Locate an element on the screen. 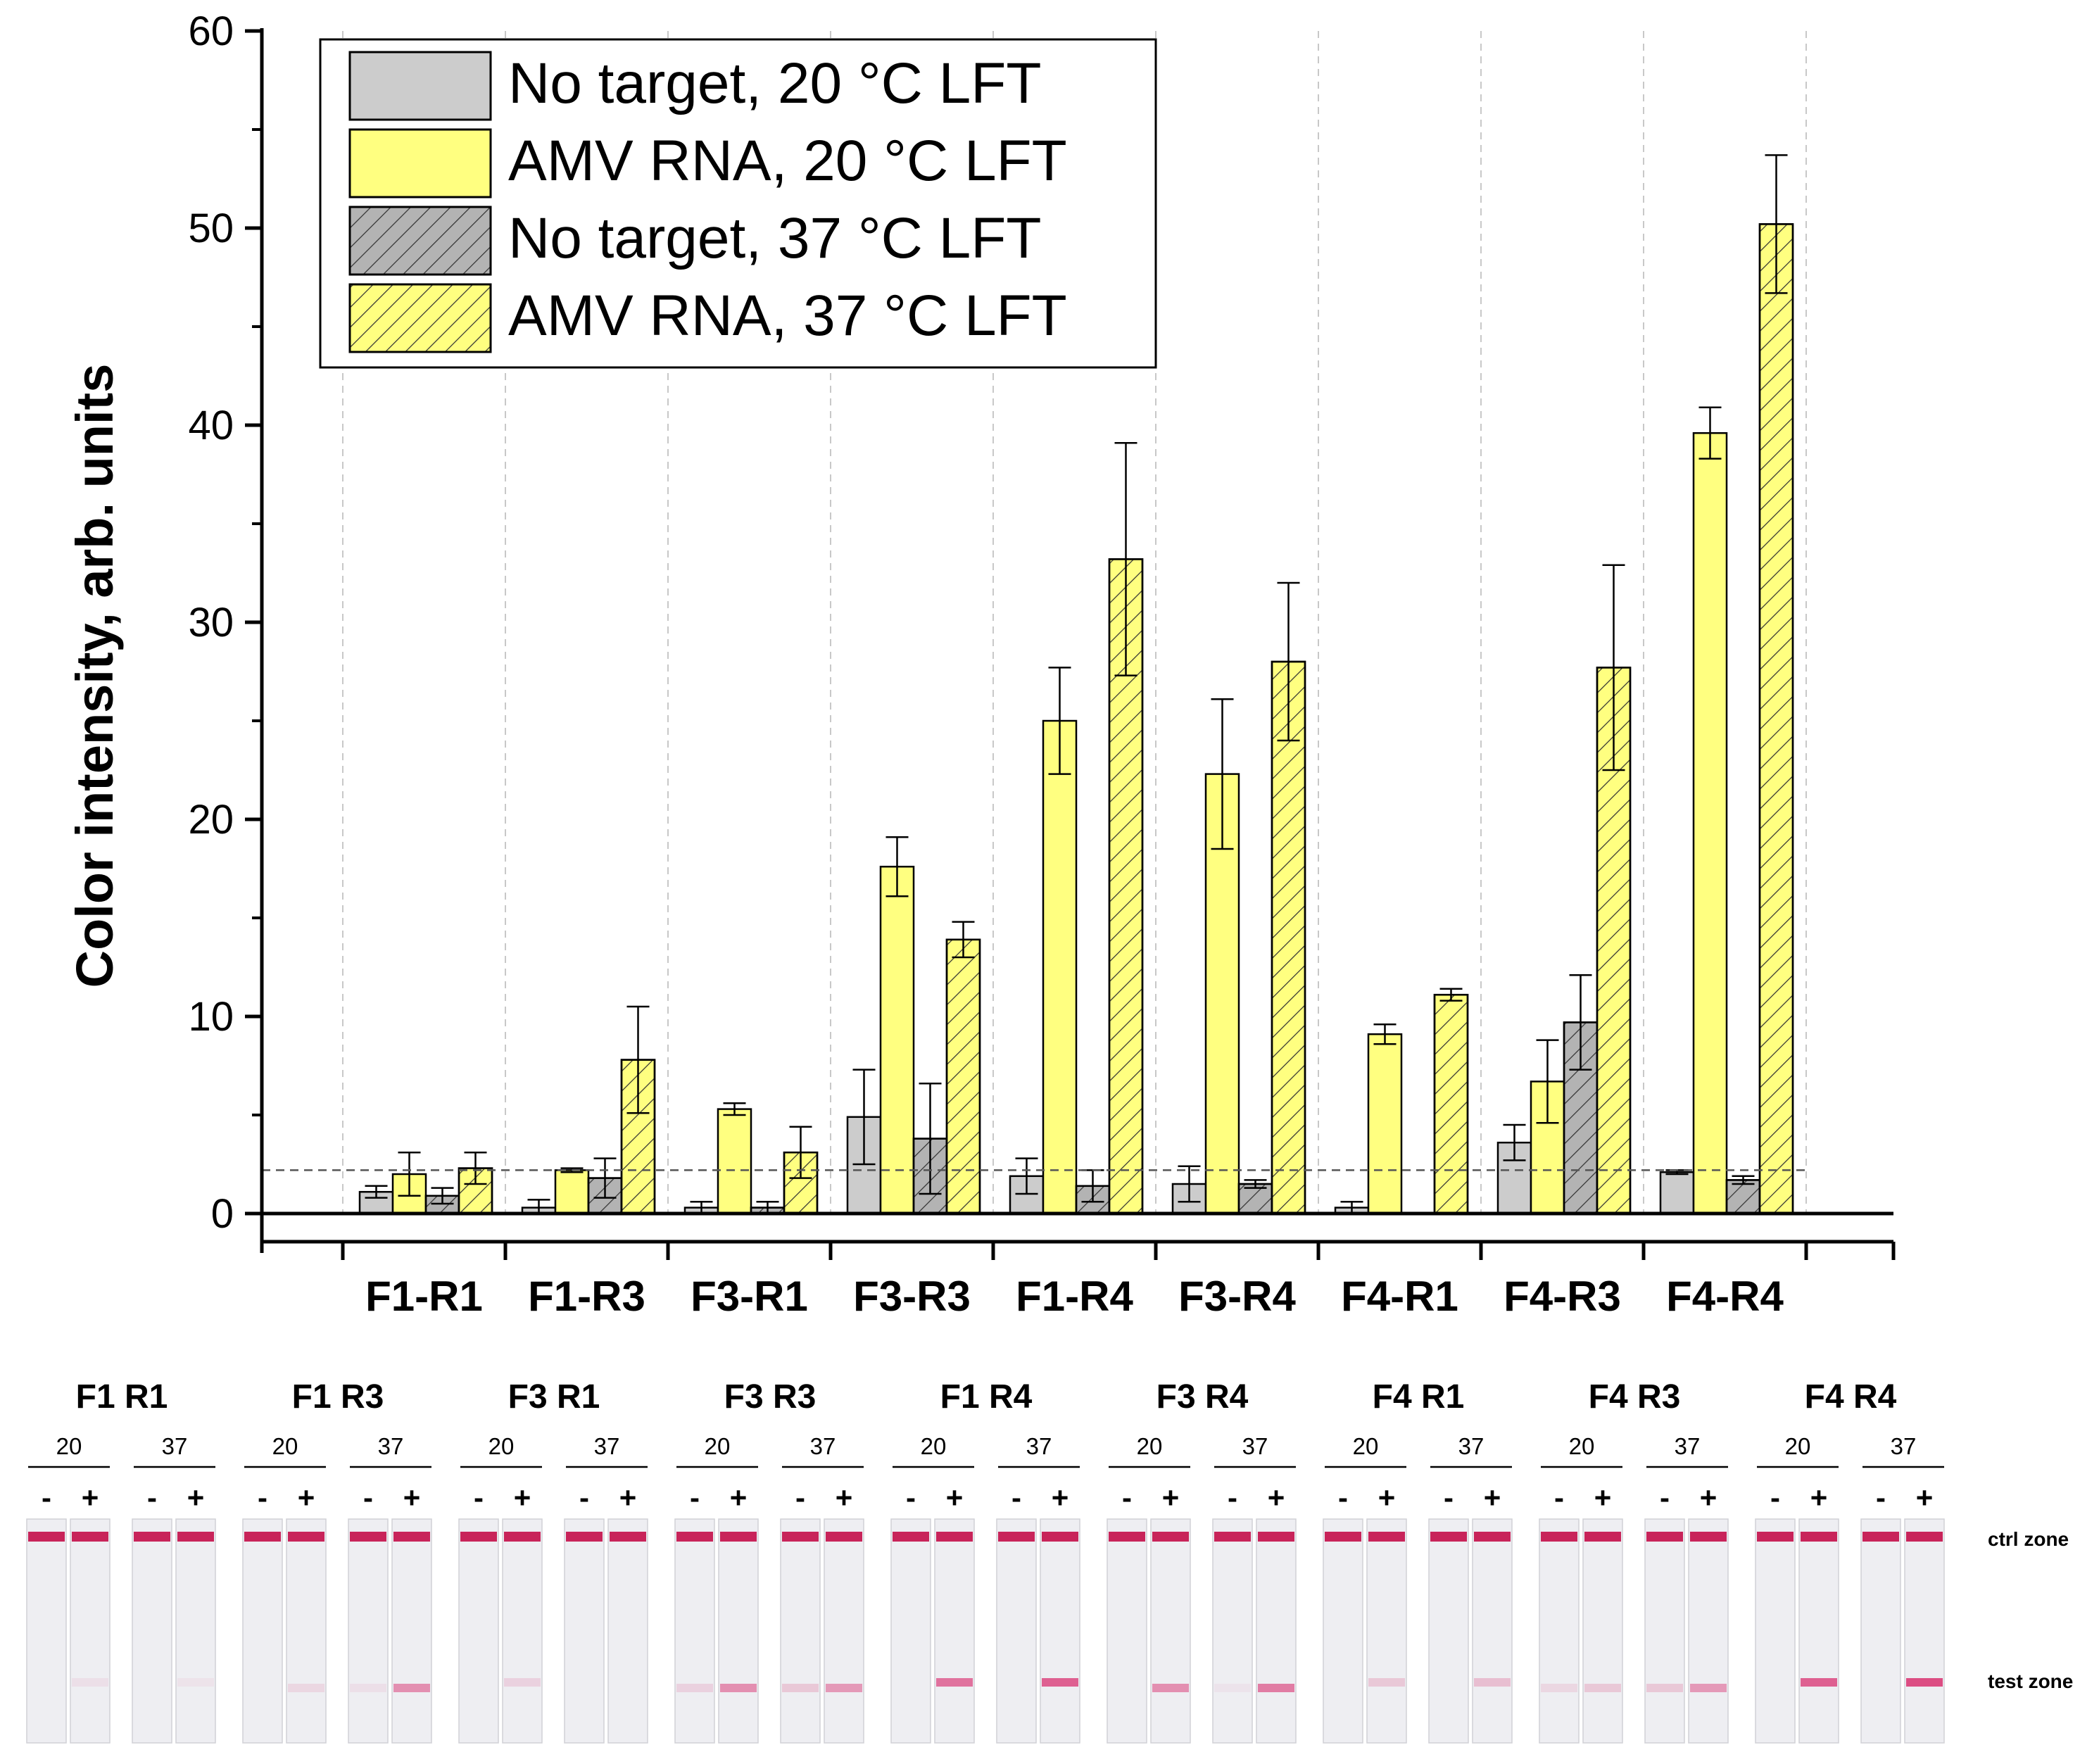 Image resolution: width=2099 pixels, height=1764 pixels. x-tick-label: F4-R4 is located at coordinates (1725, 1297).